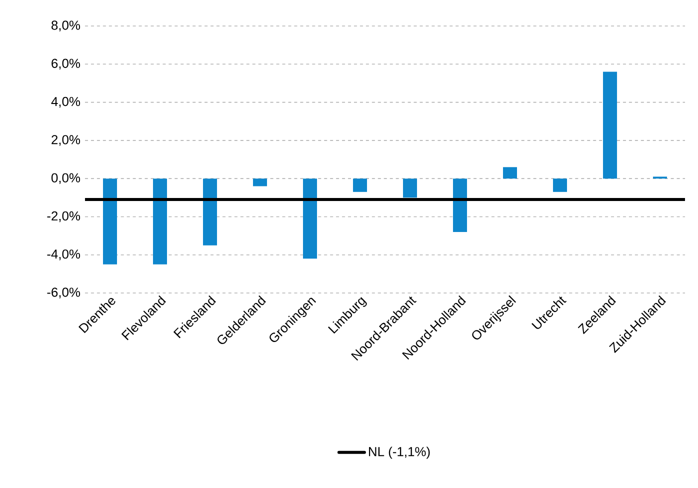 The image size is (698, 488). I want to click on y-tick-label: 2,0%, so click(66, 140).